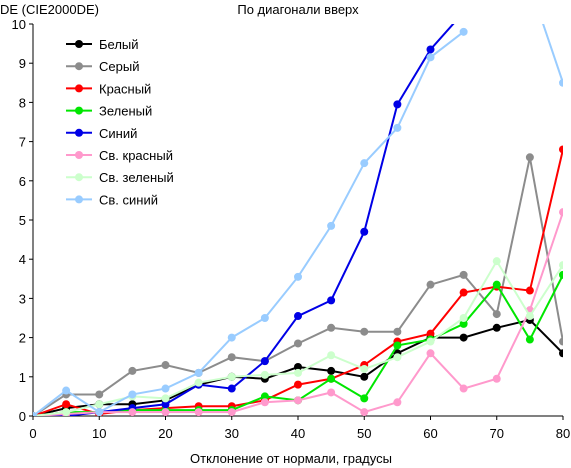 The image size is (571, 468). Describe the element at coordinates (32, 433) in the screenshot. I see `x-tick-label: 0` at that location.